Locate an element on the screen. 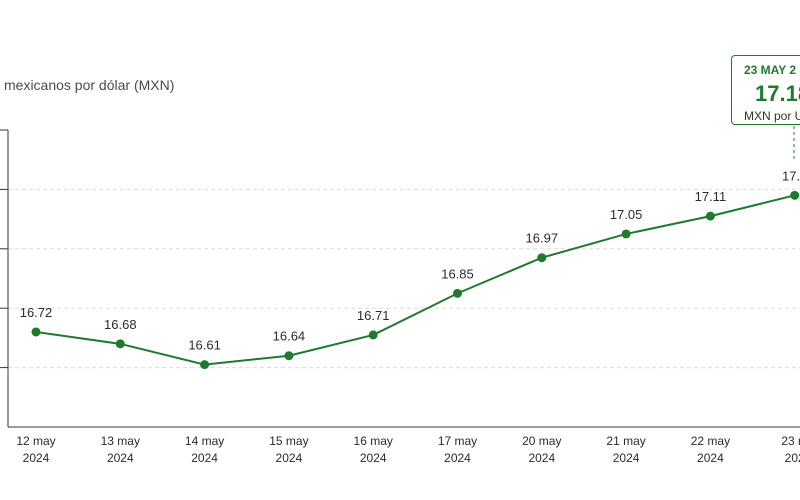 The height and width of the screenshot is (500, 800). x-tick-label: 16 may is located at coordinates (373, 441).